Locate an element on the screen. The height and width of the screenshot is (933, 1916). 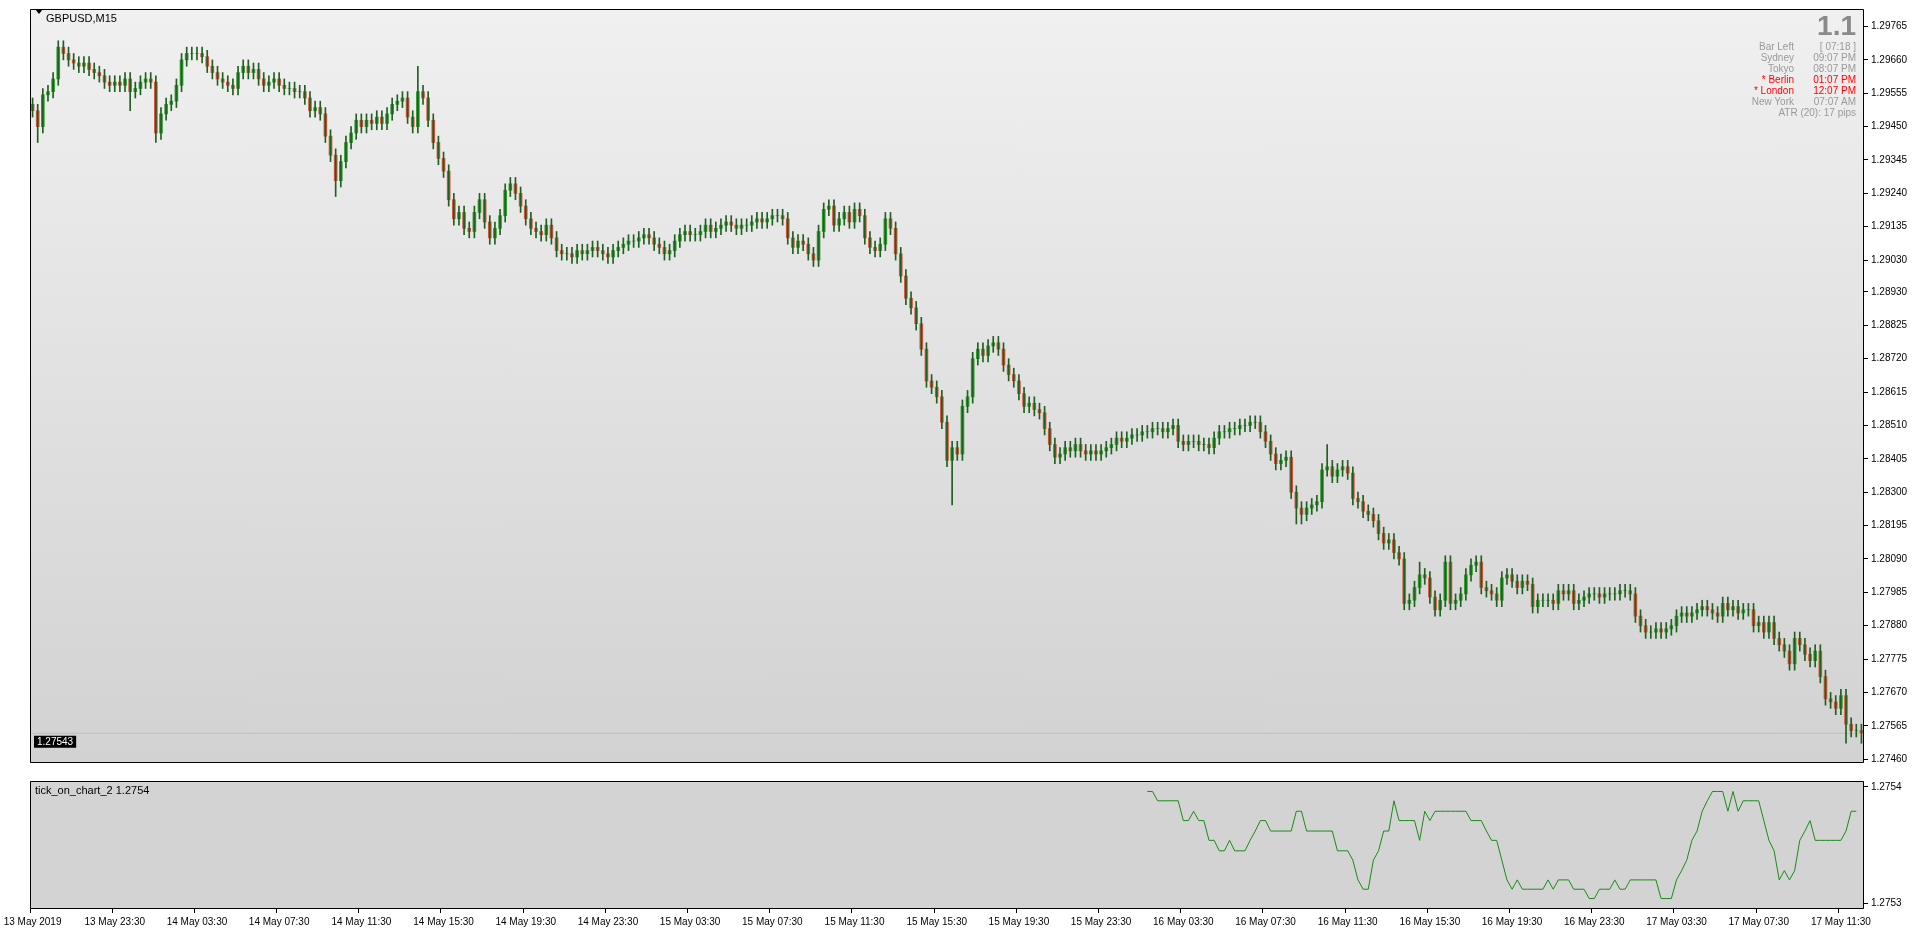
y-tick-label: 1.29135 is located at coordinates (1889, 226).